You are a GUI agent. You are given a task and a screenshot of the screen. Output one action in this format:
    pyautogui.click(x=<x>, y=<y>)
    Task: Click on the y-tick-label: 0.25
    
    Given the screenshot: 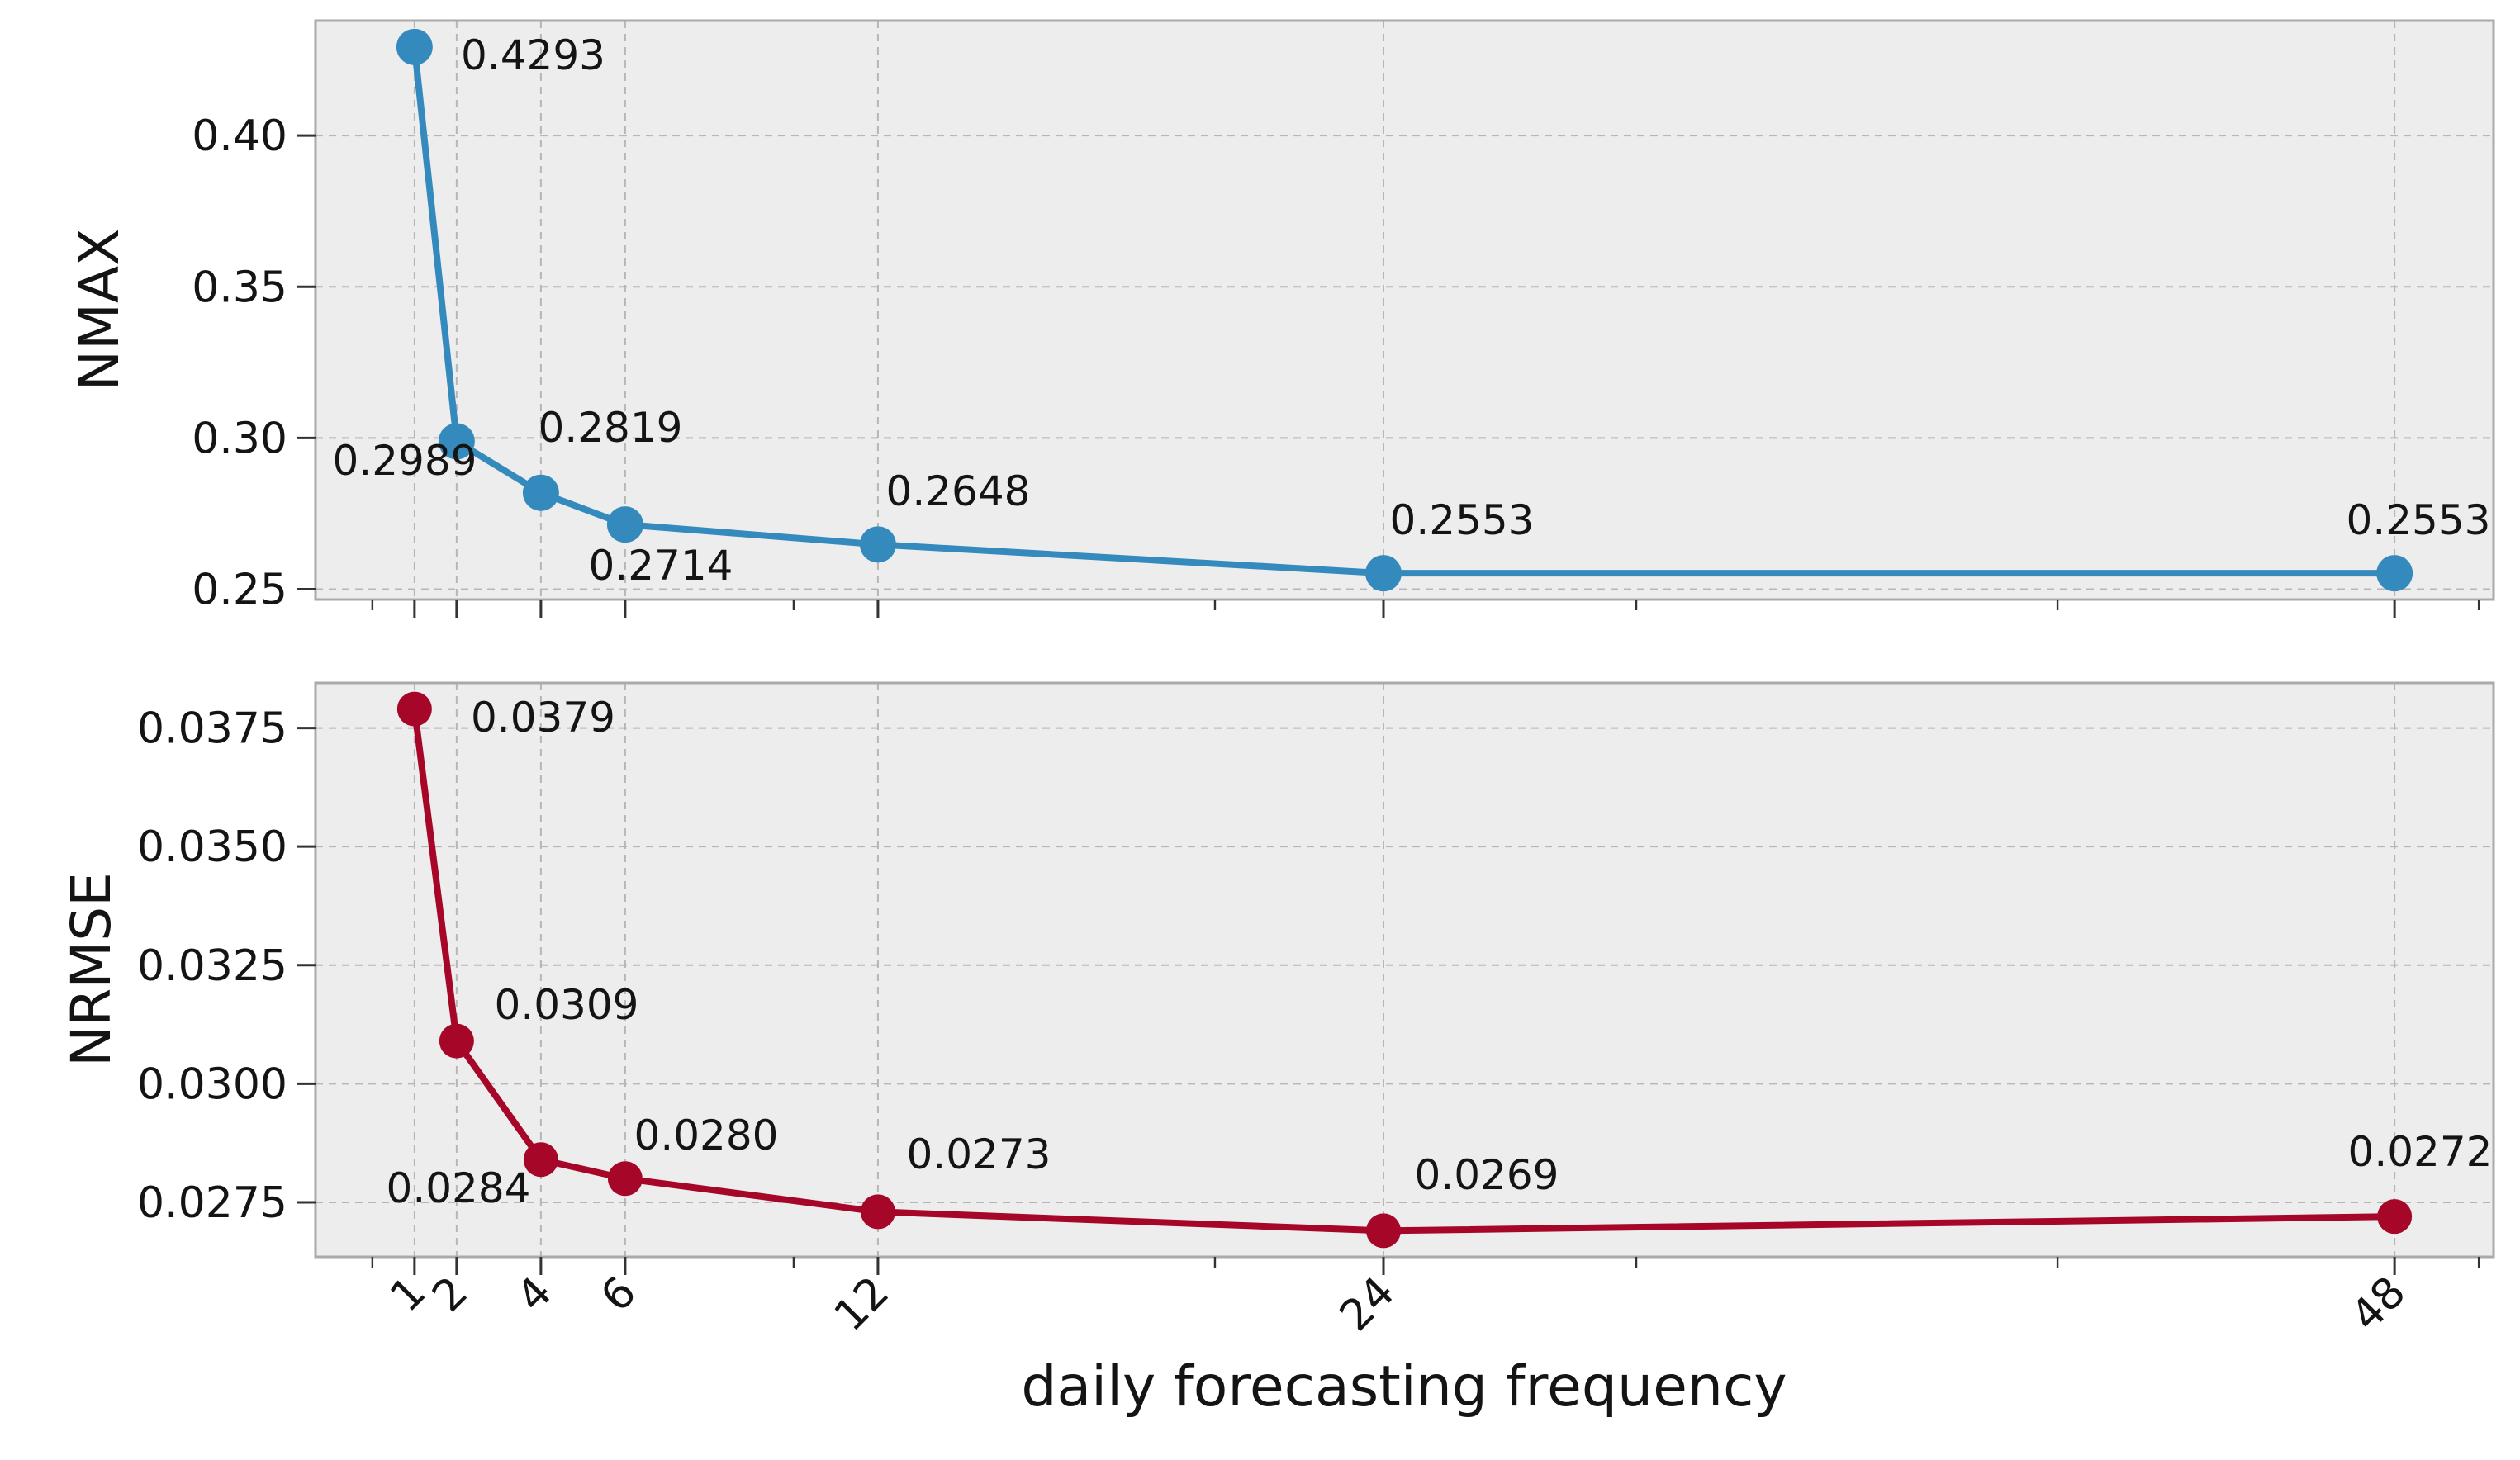 What is the action you would take?
    pyautogui.click(x=239, y=590)
    